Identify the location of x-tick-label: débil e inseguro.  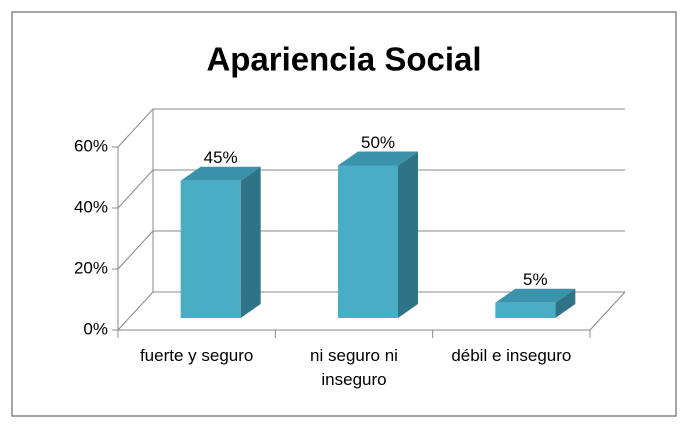
(511, 355).